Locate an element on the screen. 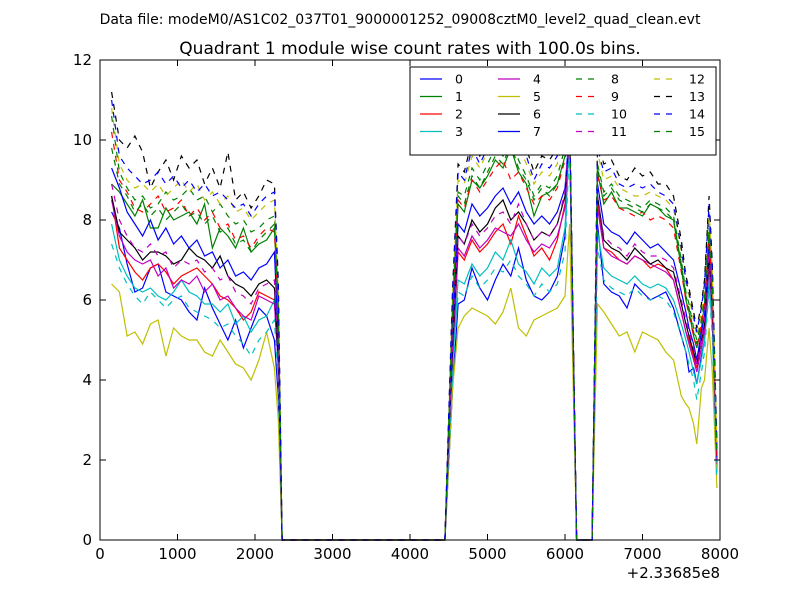 The width and height of the screenshot is (800, 600). legend-label-4: 4 is located at coordinates (537, 79).